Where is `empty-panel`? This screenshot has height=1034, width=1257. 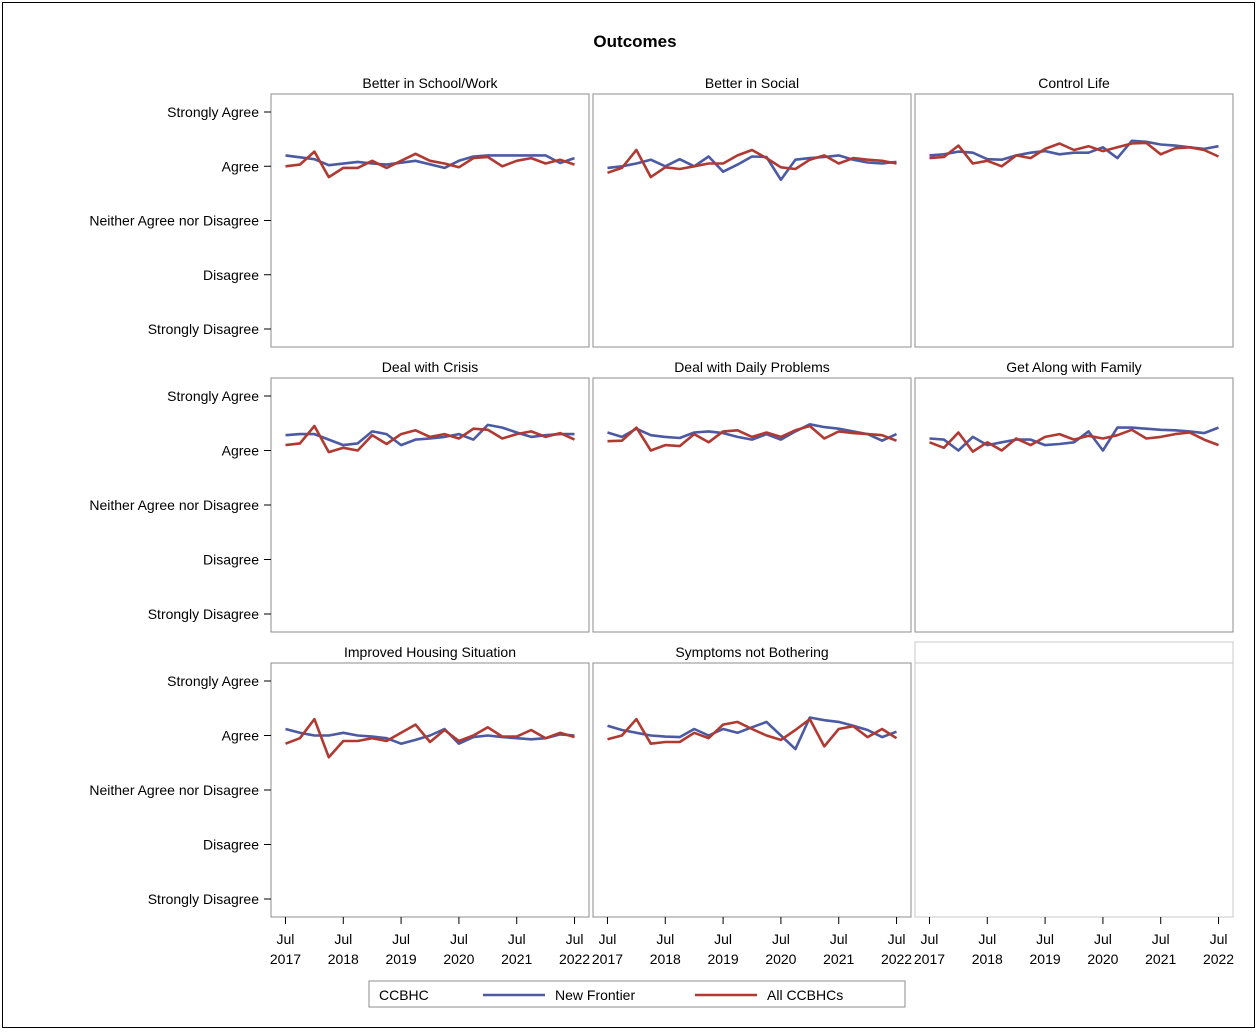 empty-panel is located at coordinates (1074, 779).